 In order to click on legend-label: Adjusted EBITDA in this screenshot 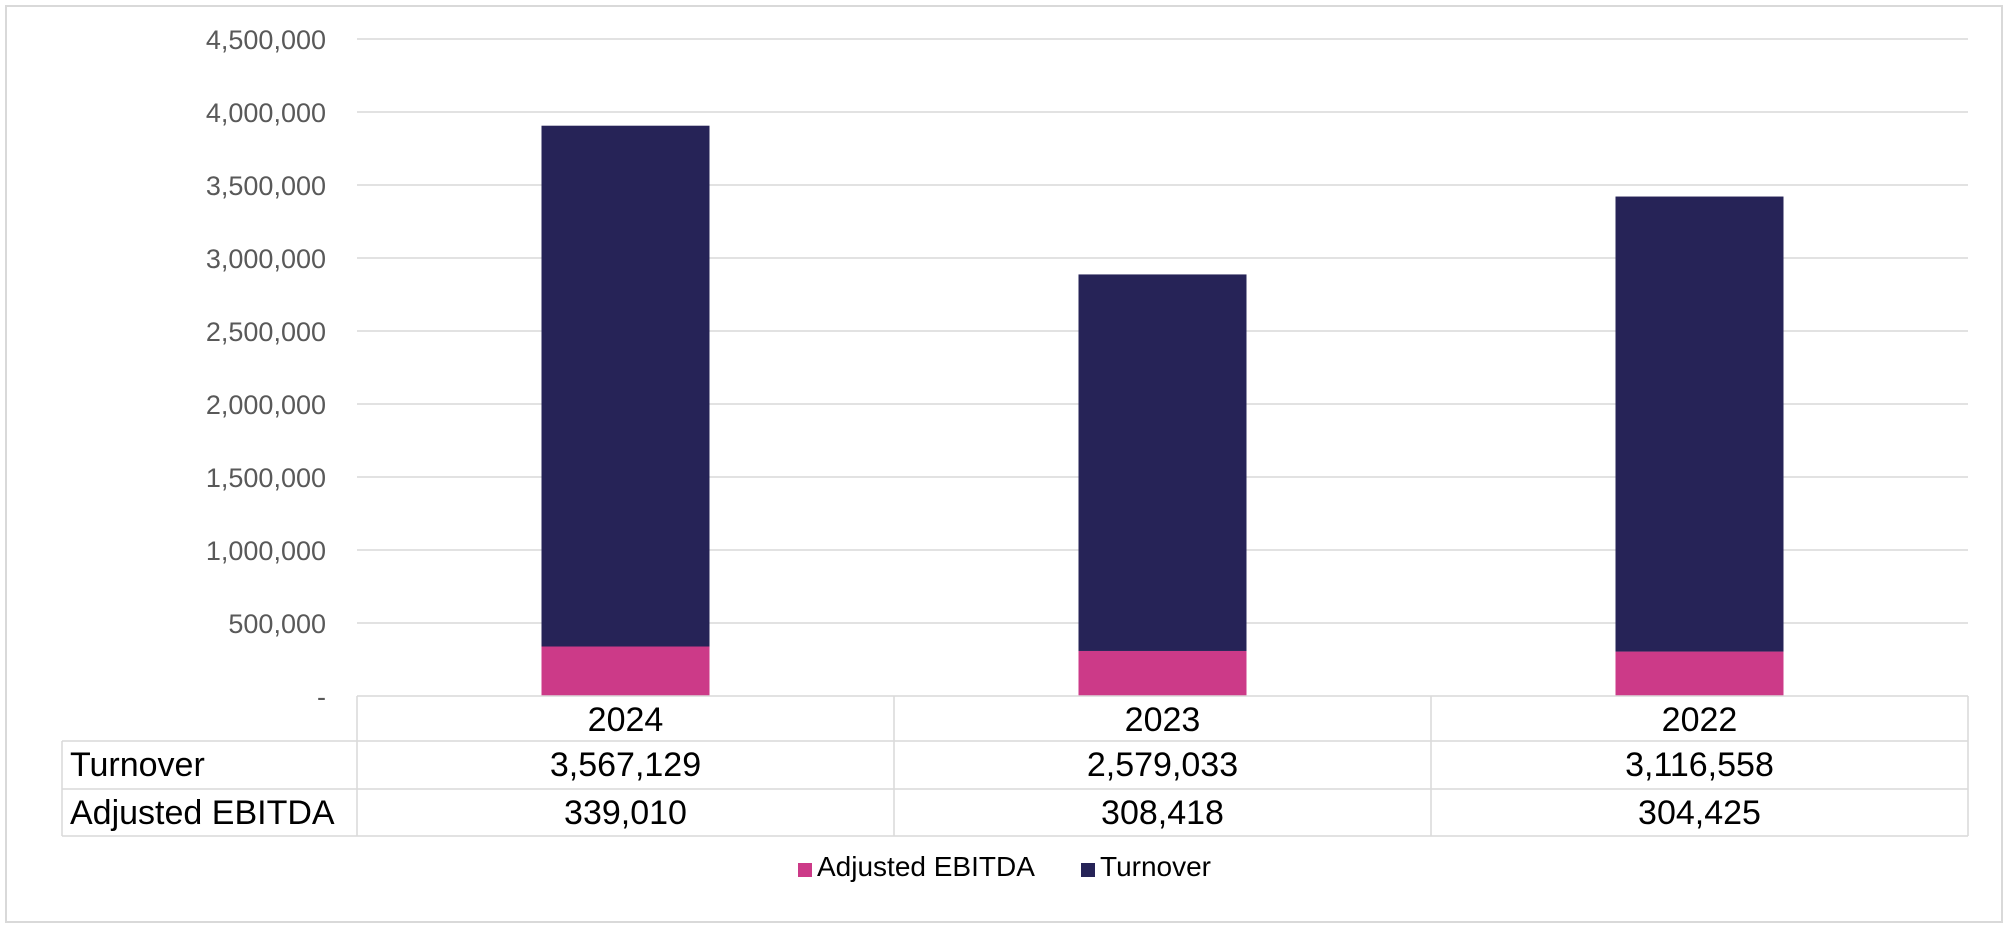, I will do `click(926, 866)`.